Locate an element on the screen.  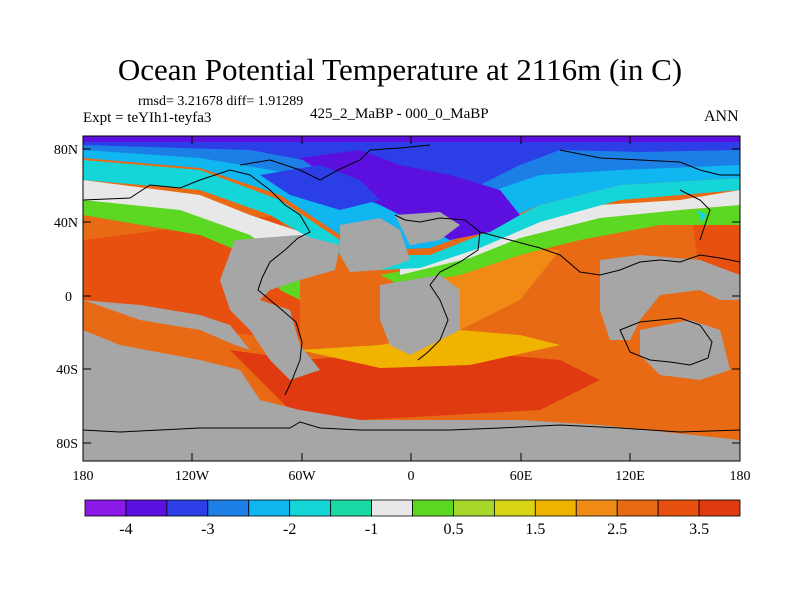
lon-label-180w: 180 is located at coordinates (83, 476).